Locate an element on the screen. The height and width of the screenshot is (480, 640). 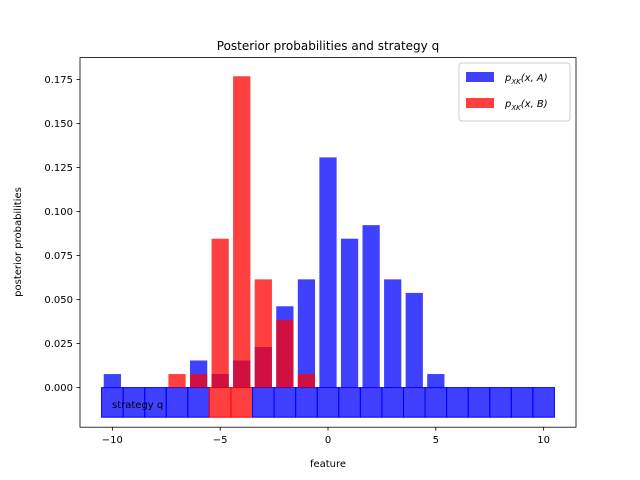
legend-swatch-a is located at coordinates (480, 77).